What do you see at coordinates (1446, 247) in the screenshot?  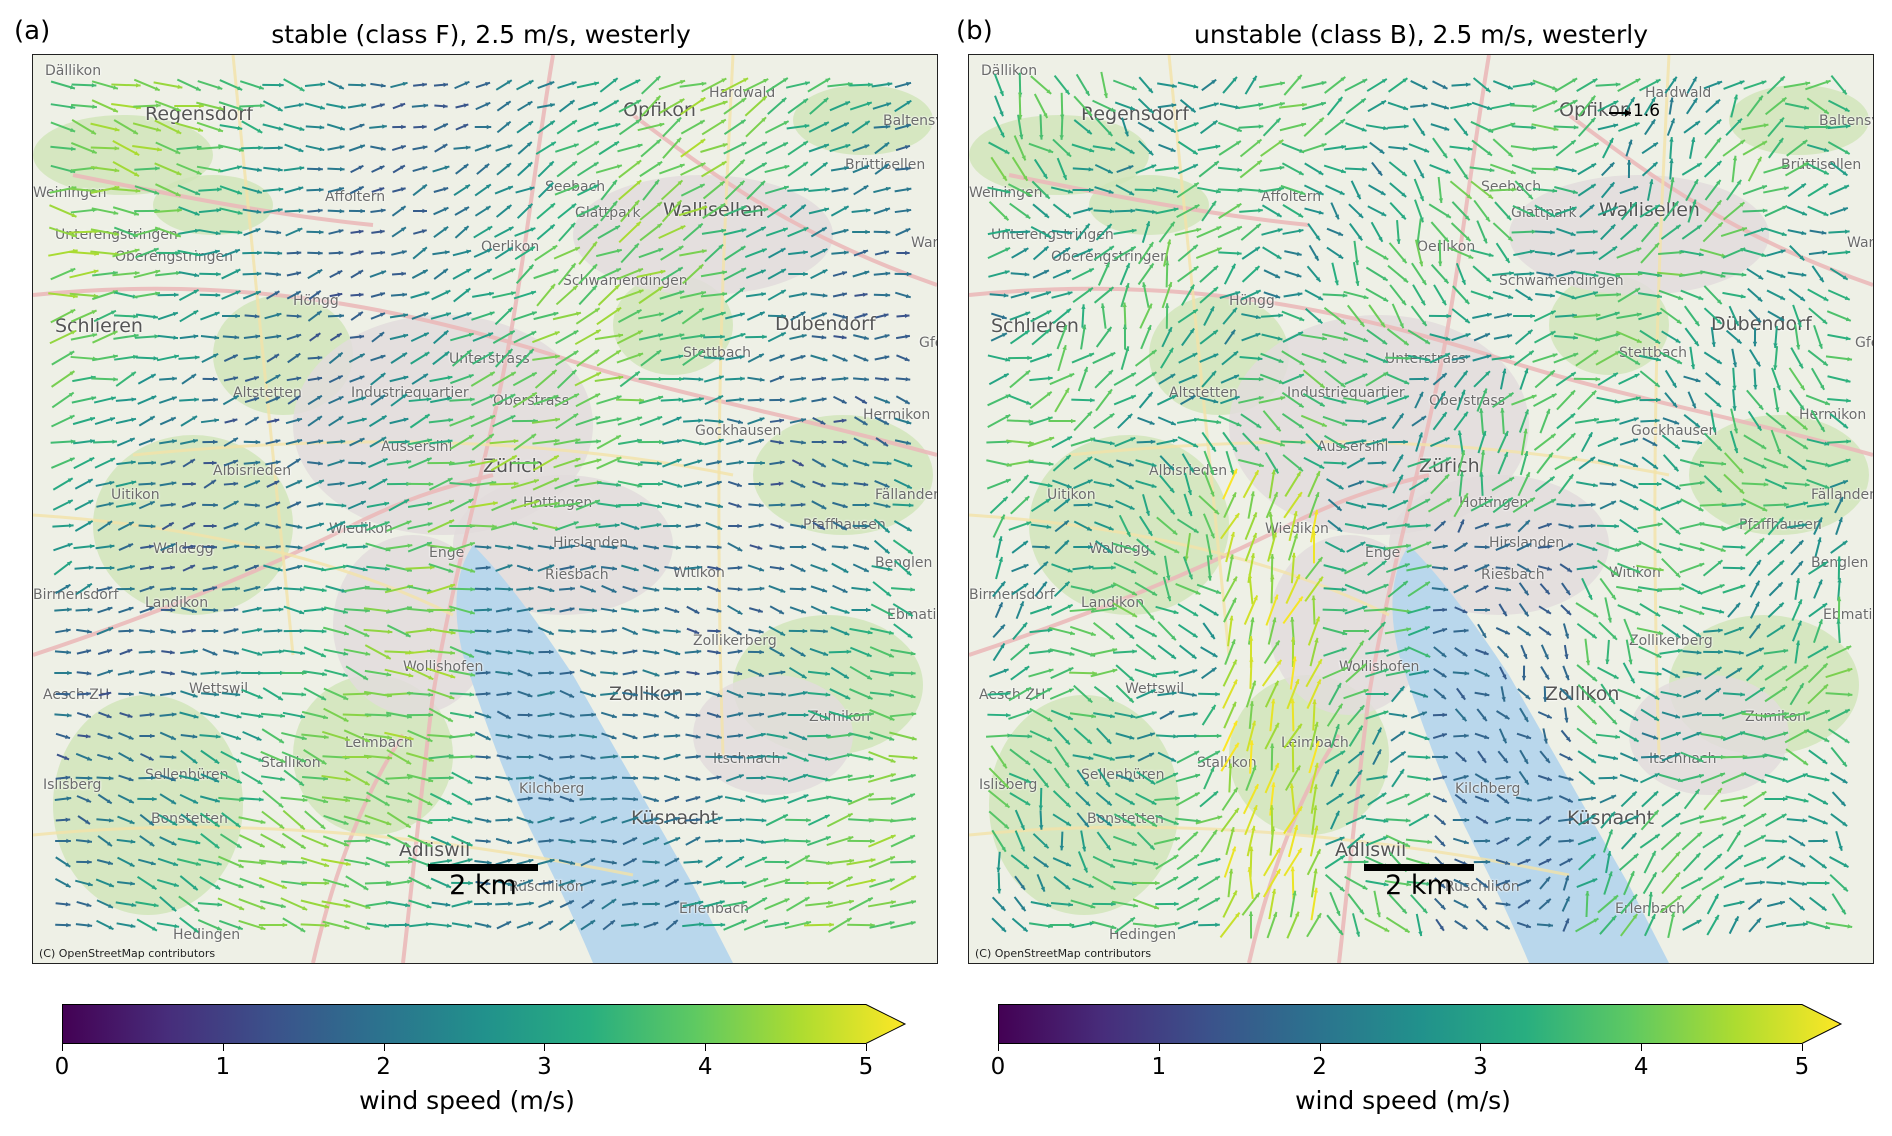 I see `place-label: Oerlikon` at bounding box center [1446, 247].